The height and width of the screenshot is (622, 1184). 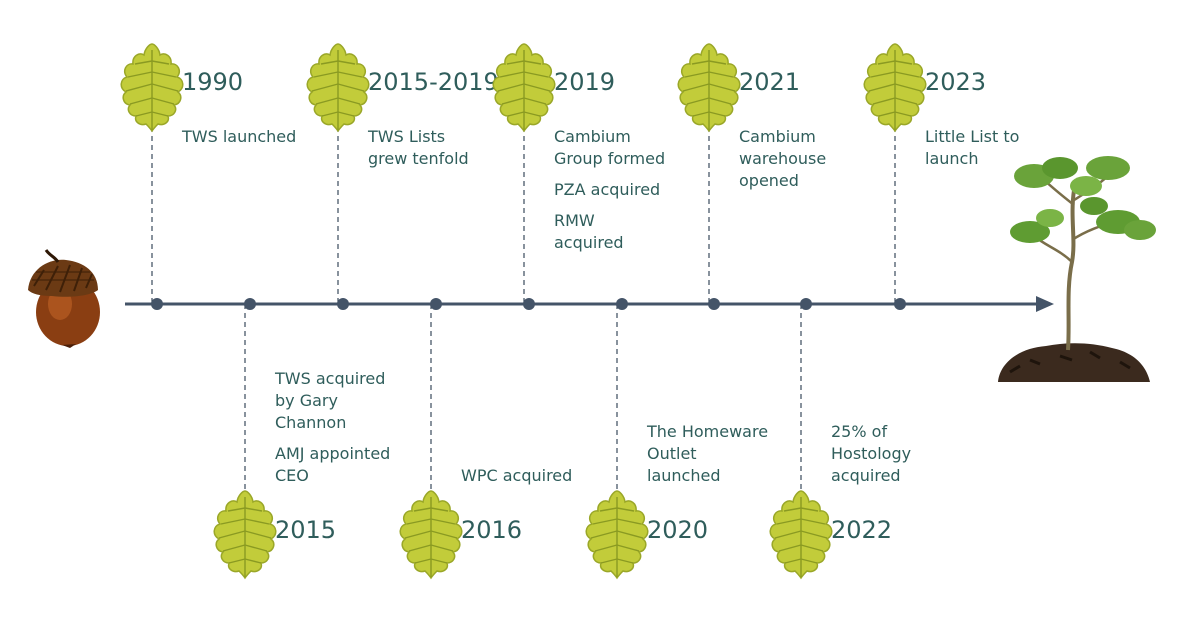 What do you see at coordinates (64, 298) in the screenshot?
I see `acorn-icon` at bounding box center [64, 298].